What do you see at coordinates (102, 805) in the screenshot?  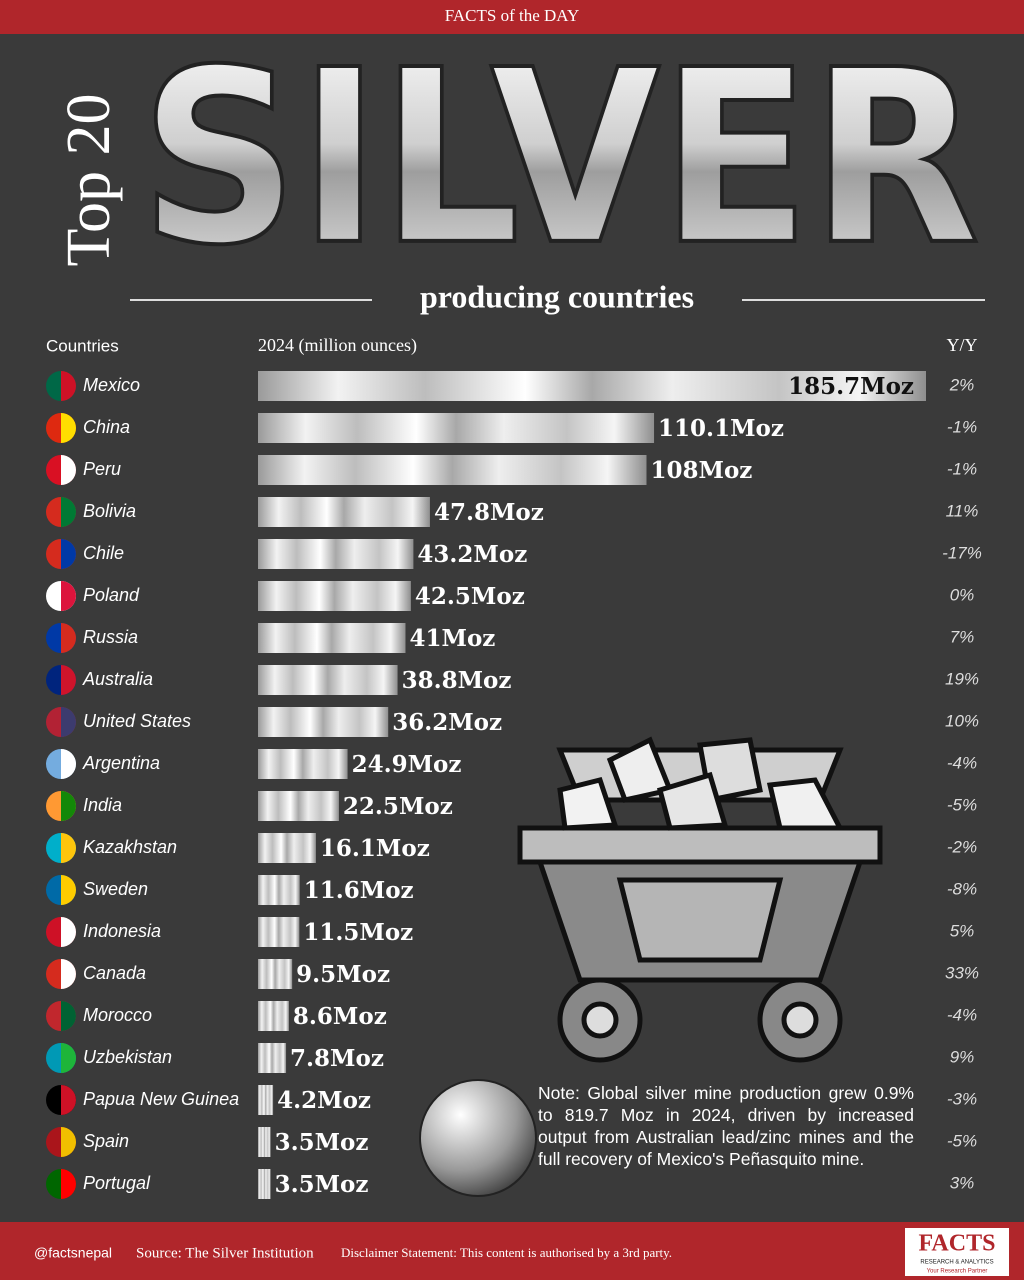 I see `category-label: India` at bounding box center [102, 805].